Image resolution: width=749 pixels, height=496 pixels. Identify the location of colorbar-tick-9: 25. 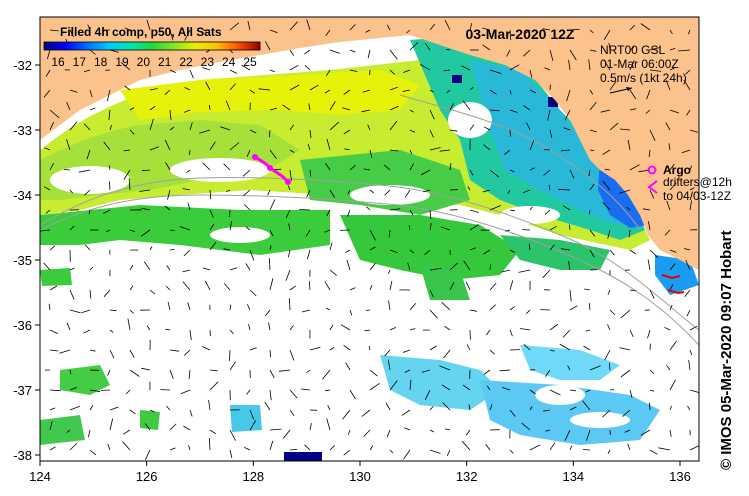
(250, 62).